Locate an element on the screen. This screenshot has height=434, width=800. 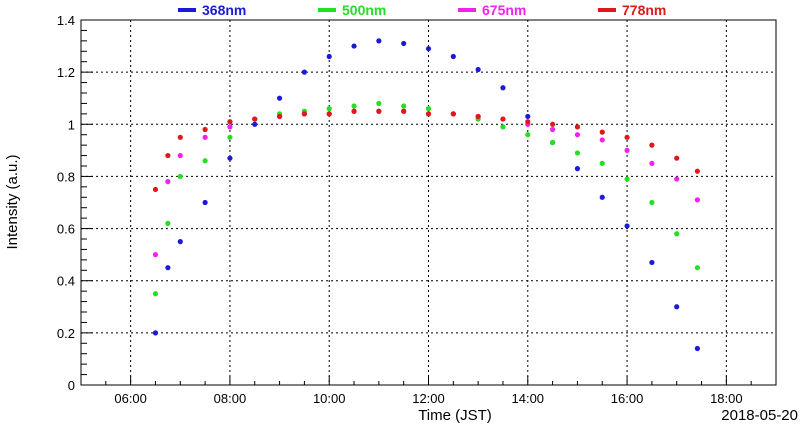
x-tick-label: 06:00 is located at coordinates (130, 398).